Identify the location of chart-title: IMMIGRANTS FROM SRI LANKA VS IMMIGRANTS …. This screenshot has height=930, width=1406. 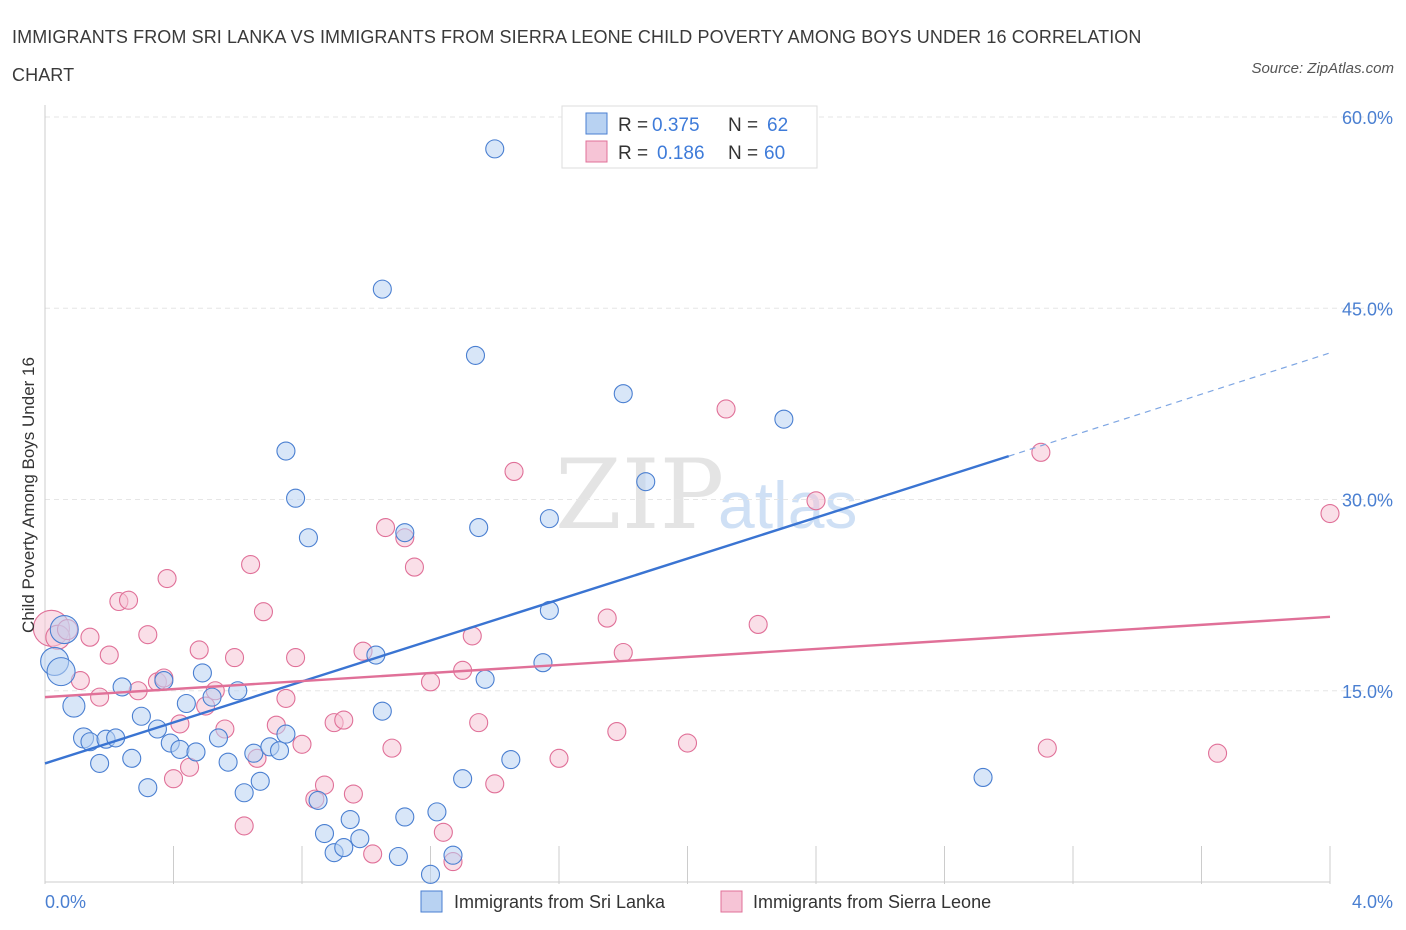
(577, 56).